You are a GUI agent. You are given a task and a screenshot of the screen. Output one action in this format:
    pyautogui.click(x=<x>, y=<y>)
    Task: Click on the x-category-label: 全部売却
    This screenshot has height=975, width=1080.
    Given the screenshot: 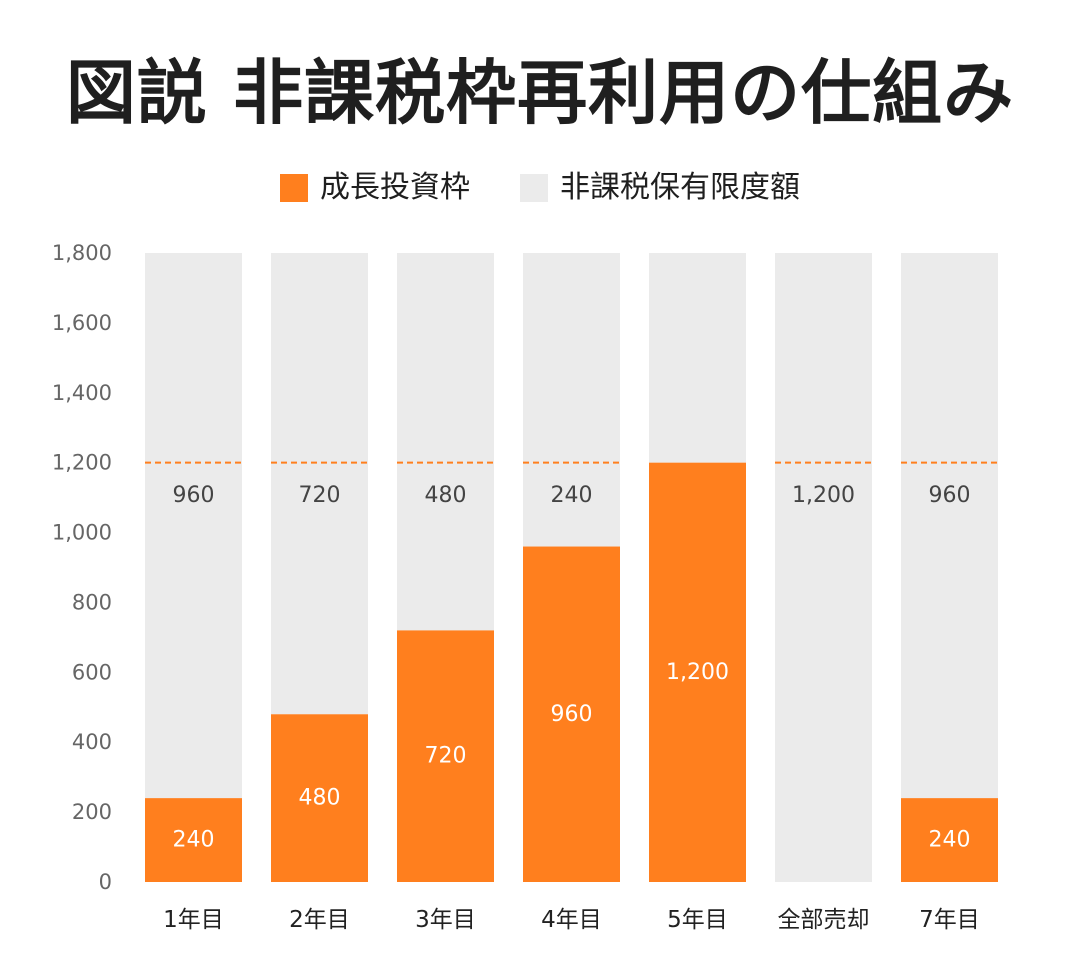 What is the action you would take?
    pyautogui.click(x=824, y=920)
    